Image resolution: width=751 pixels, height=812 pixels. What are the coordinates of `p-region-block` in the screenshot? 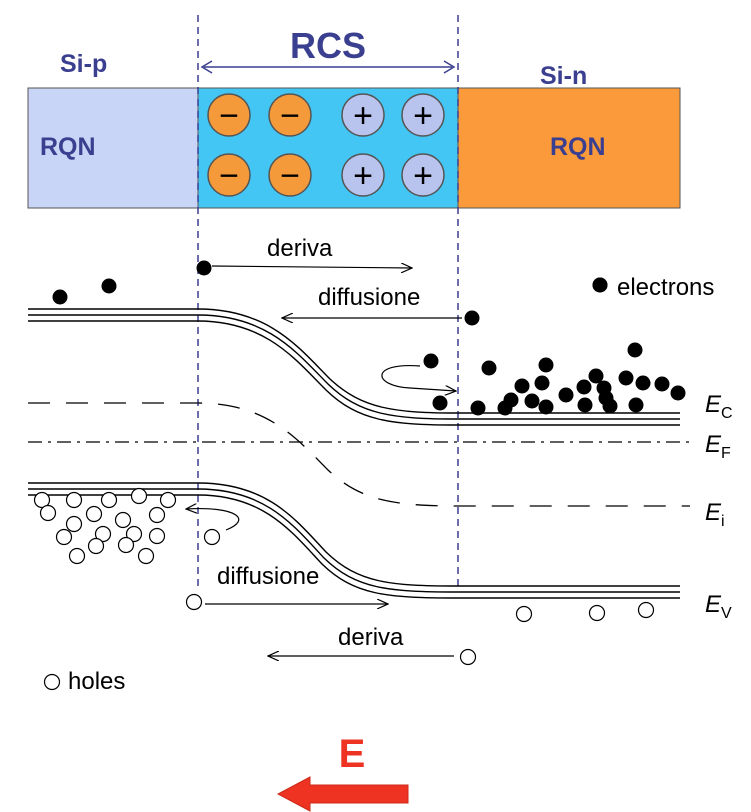 It's located at (113, 148).